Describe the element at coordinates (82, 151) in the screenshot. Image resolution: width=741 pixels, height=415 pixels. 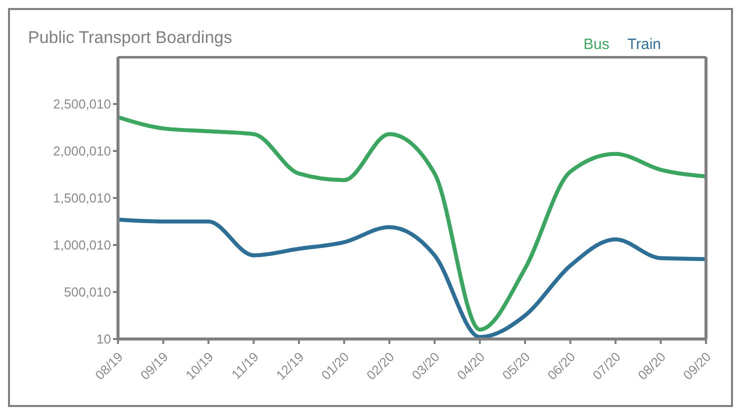
I see `y-tick-label: 2,000,010` at that location.